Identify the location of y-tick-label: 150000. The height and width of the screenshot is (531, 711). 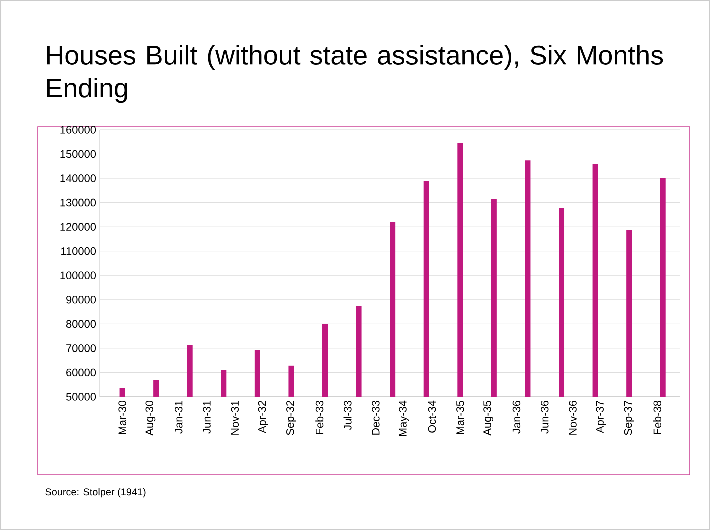
(78, 154).